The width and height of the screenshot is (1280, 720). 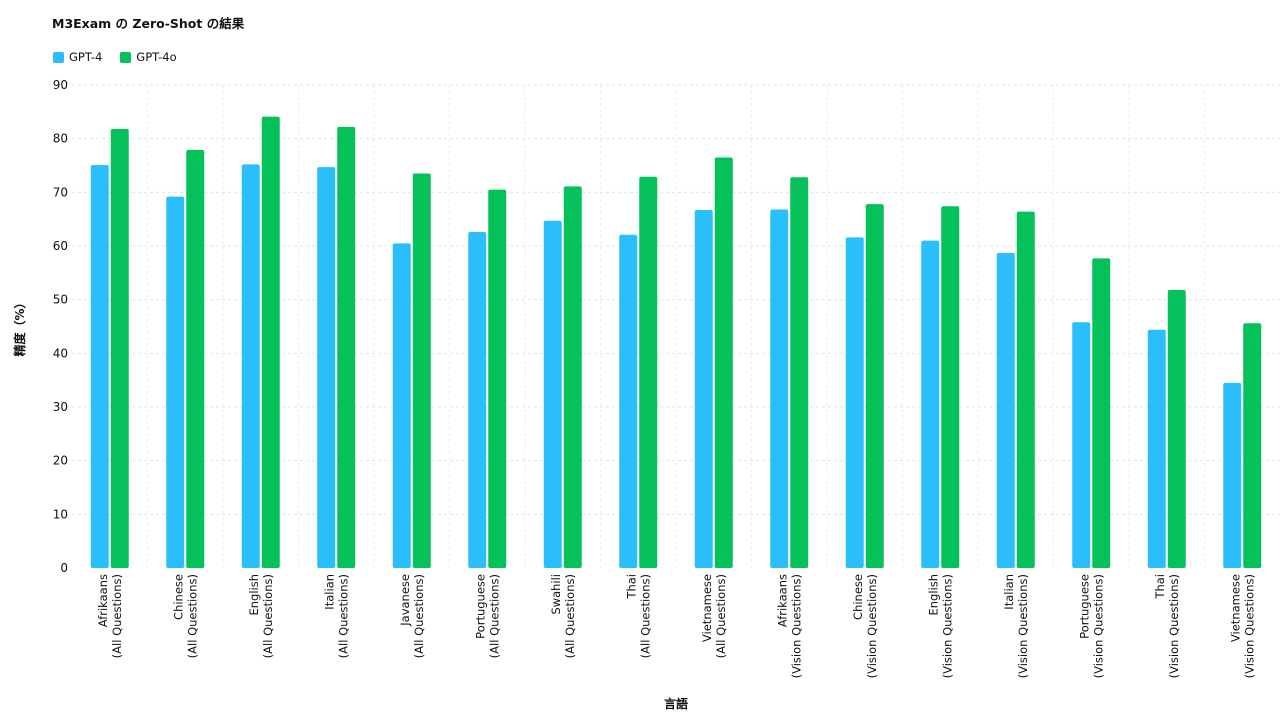 What do you see at coordinates (494, 616) in the screenshot?
I see `x-category-label-5-line-1: (All Questions)` at bounding box center [494, 616].